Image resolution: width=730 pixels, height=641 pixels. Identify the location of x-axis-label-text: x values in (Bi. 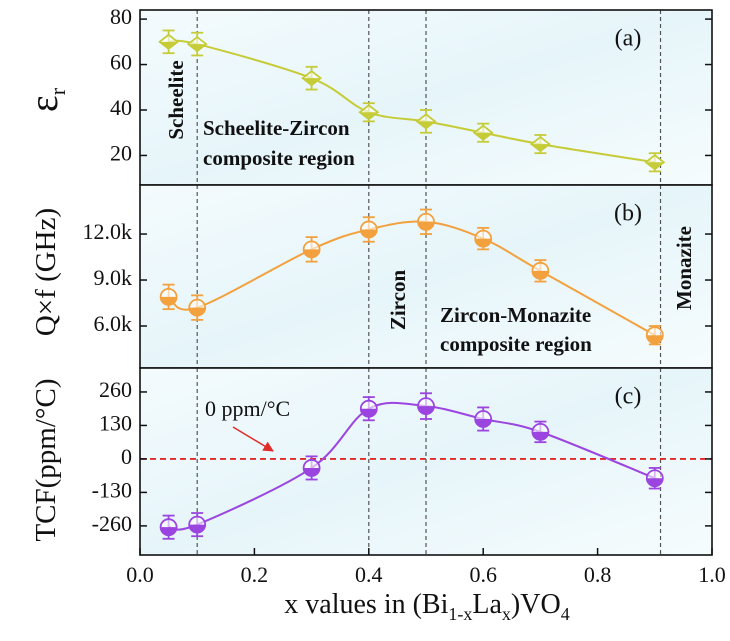
(366, 604).